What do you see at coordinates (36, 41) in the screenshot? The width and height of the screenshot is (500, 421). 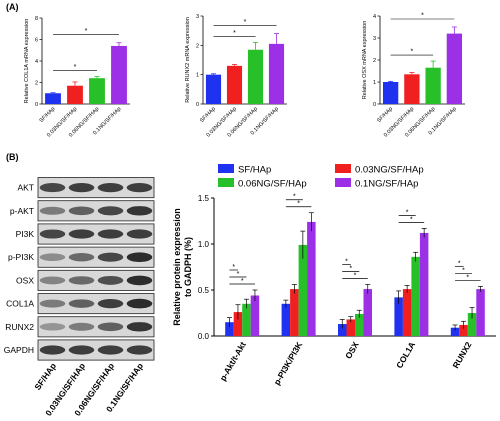 I see `y-tick-label: 6` at bounding box center [36, 41].